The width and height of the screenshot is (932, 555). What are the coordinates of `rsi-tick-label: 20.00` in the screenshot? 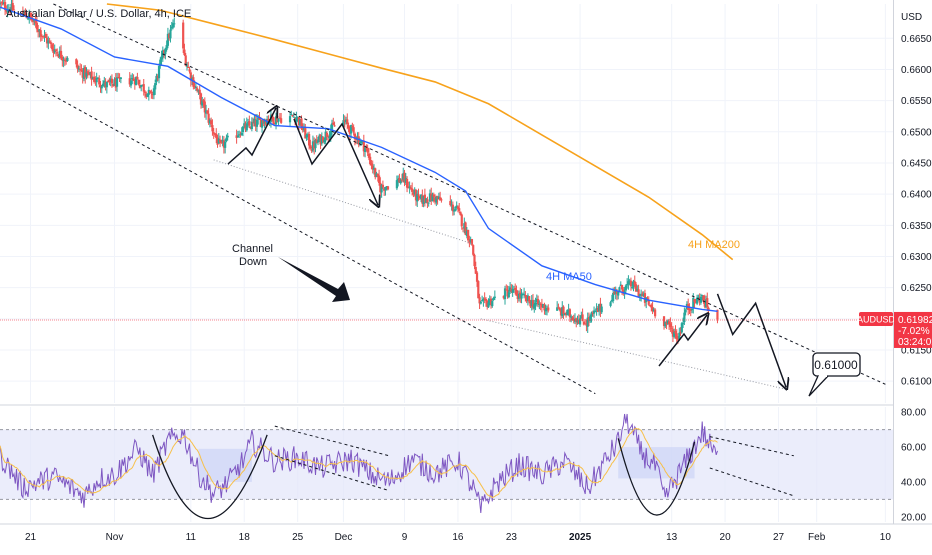 It's located at (913, 517).